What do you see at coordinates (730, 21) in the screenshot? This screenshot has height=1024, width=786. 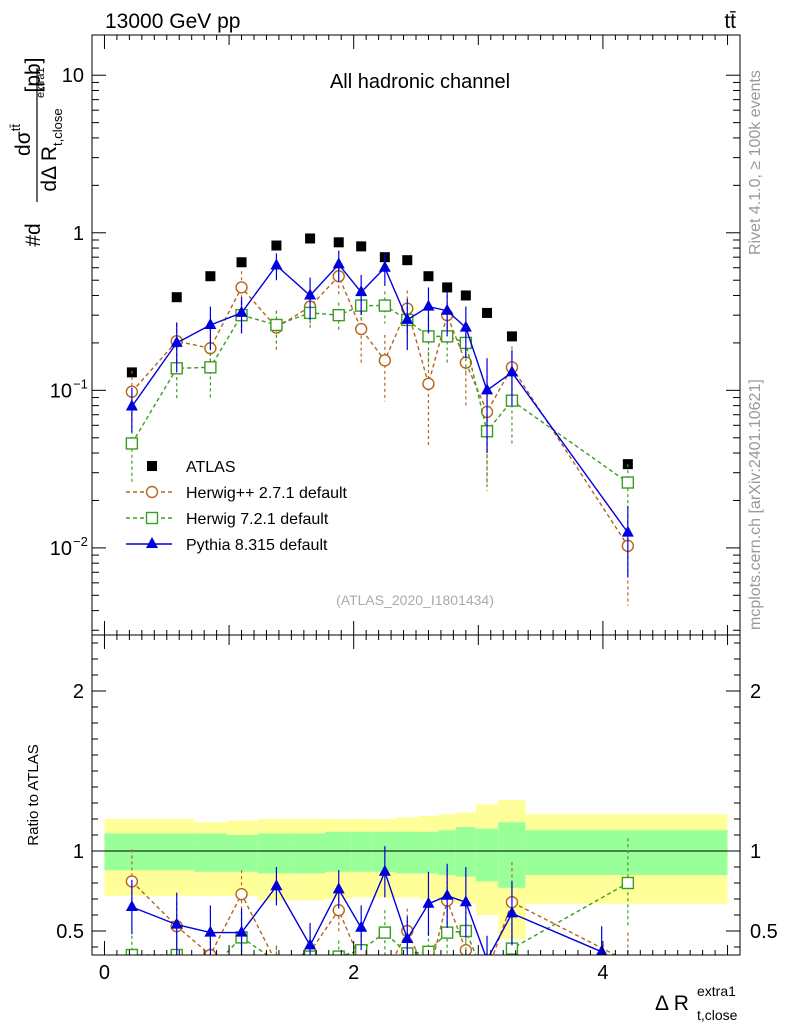 I see `header-right: tt̄` at bounding box center [730, 21].